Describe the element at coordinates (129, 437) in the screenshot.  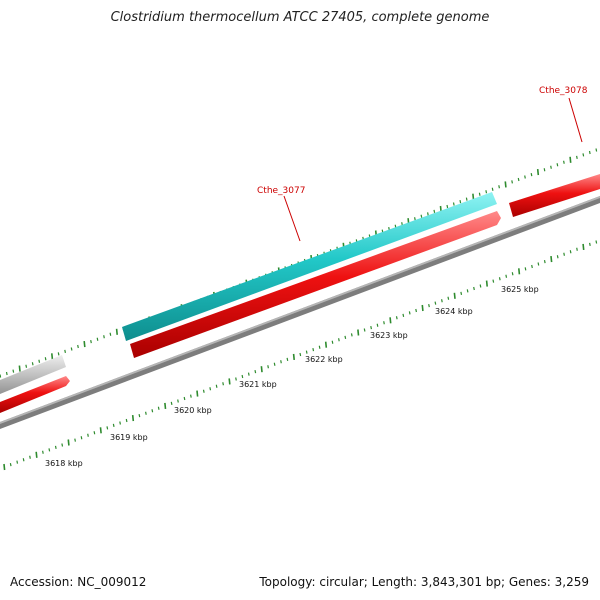
I see `scale-label: 3619 kbp` at that location.